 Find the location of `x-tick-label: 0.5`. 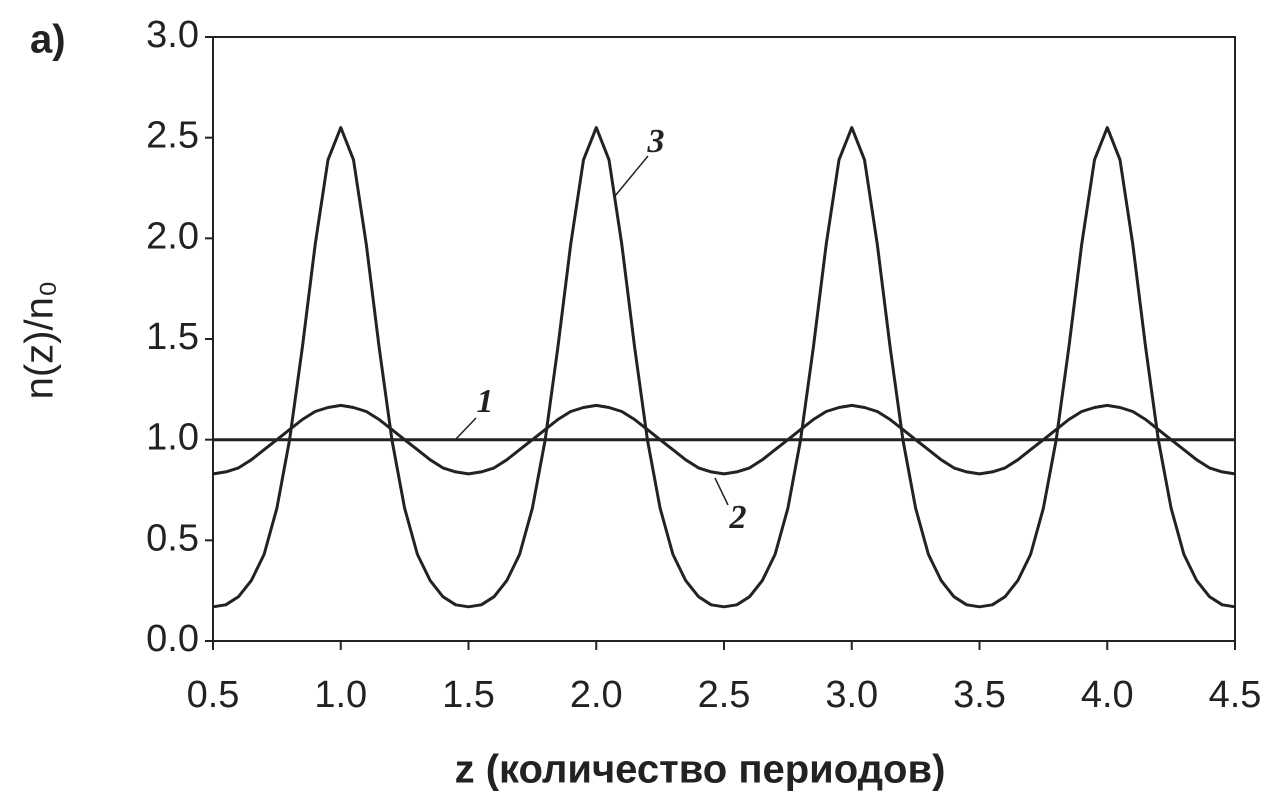

x-tick-label: 0.5 is located at coordinates (213, 695).